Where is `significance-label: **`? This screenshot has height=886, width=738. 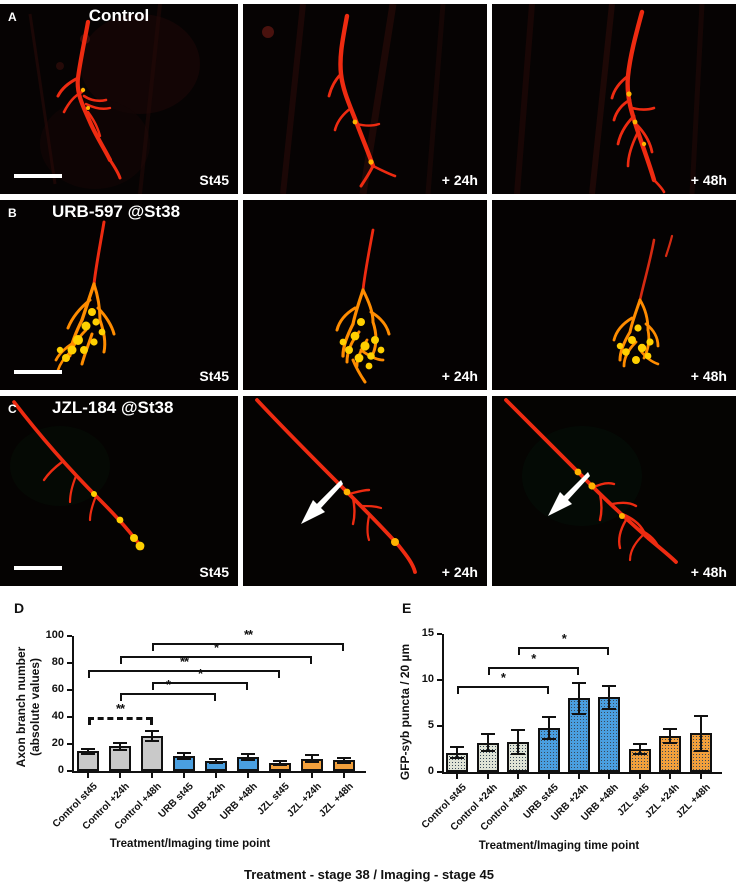 significance-label: ** is located at coordinates (120, 708).